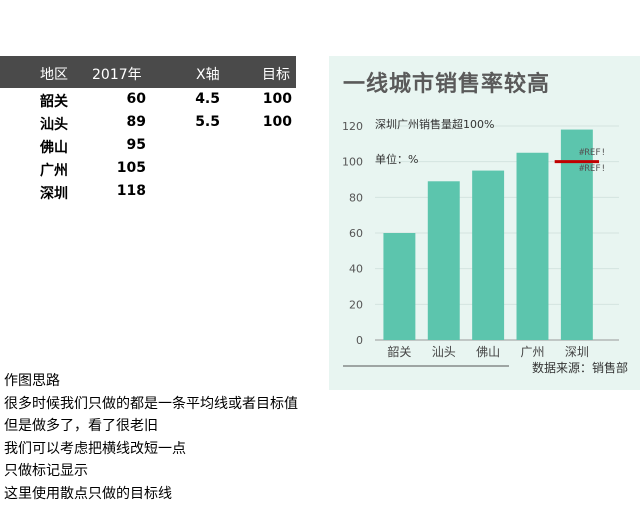  I want to click on note-line: 我们可以考虑把横线改短一点, so click(151, 449).